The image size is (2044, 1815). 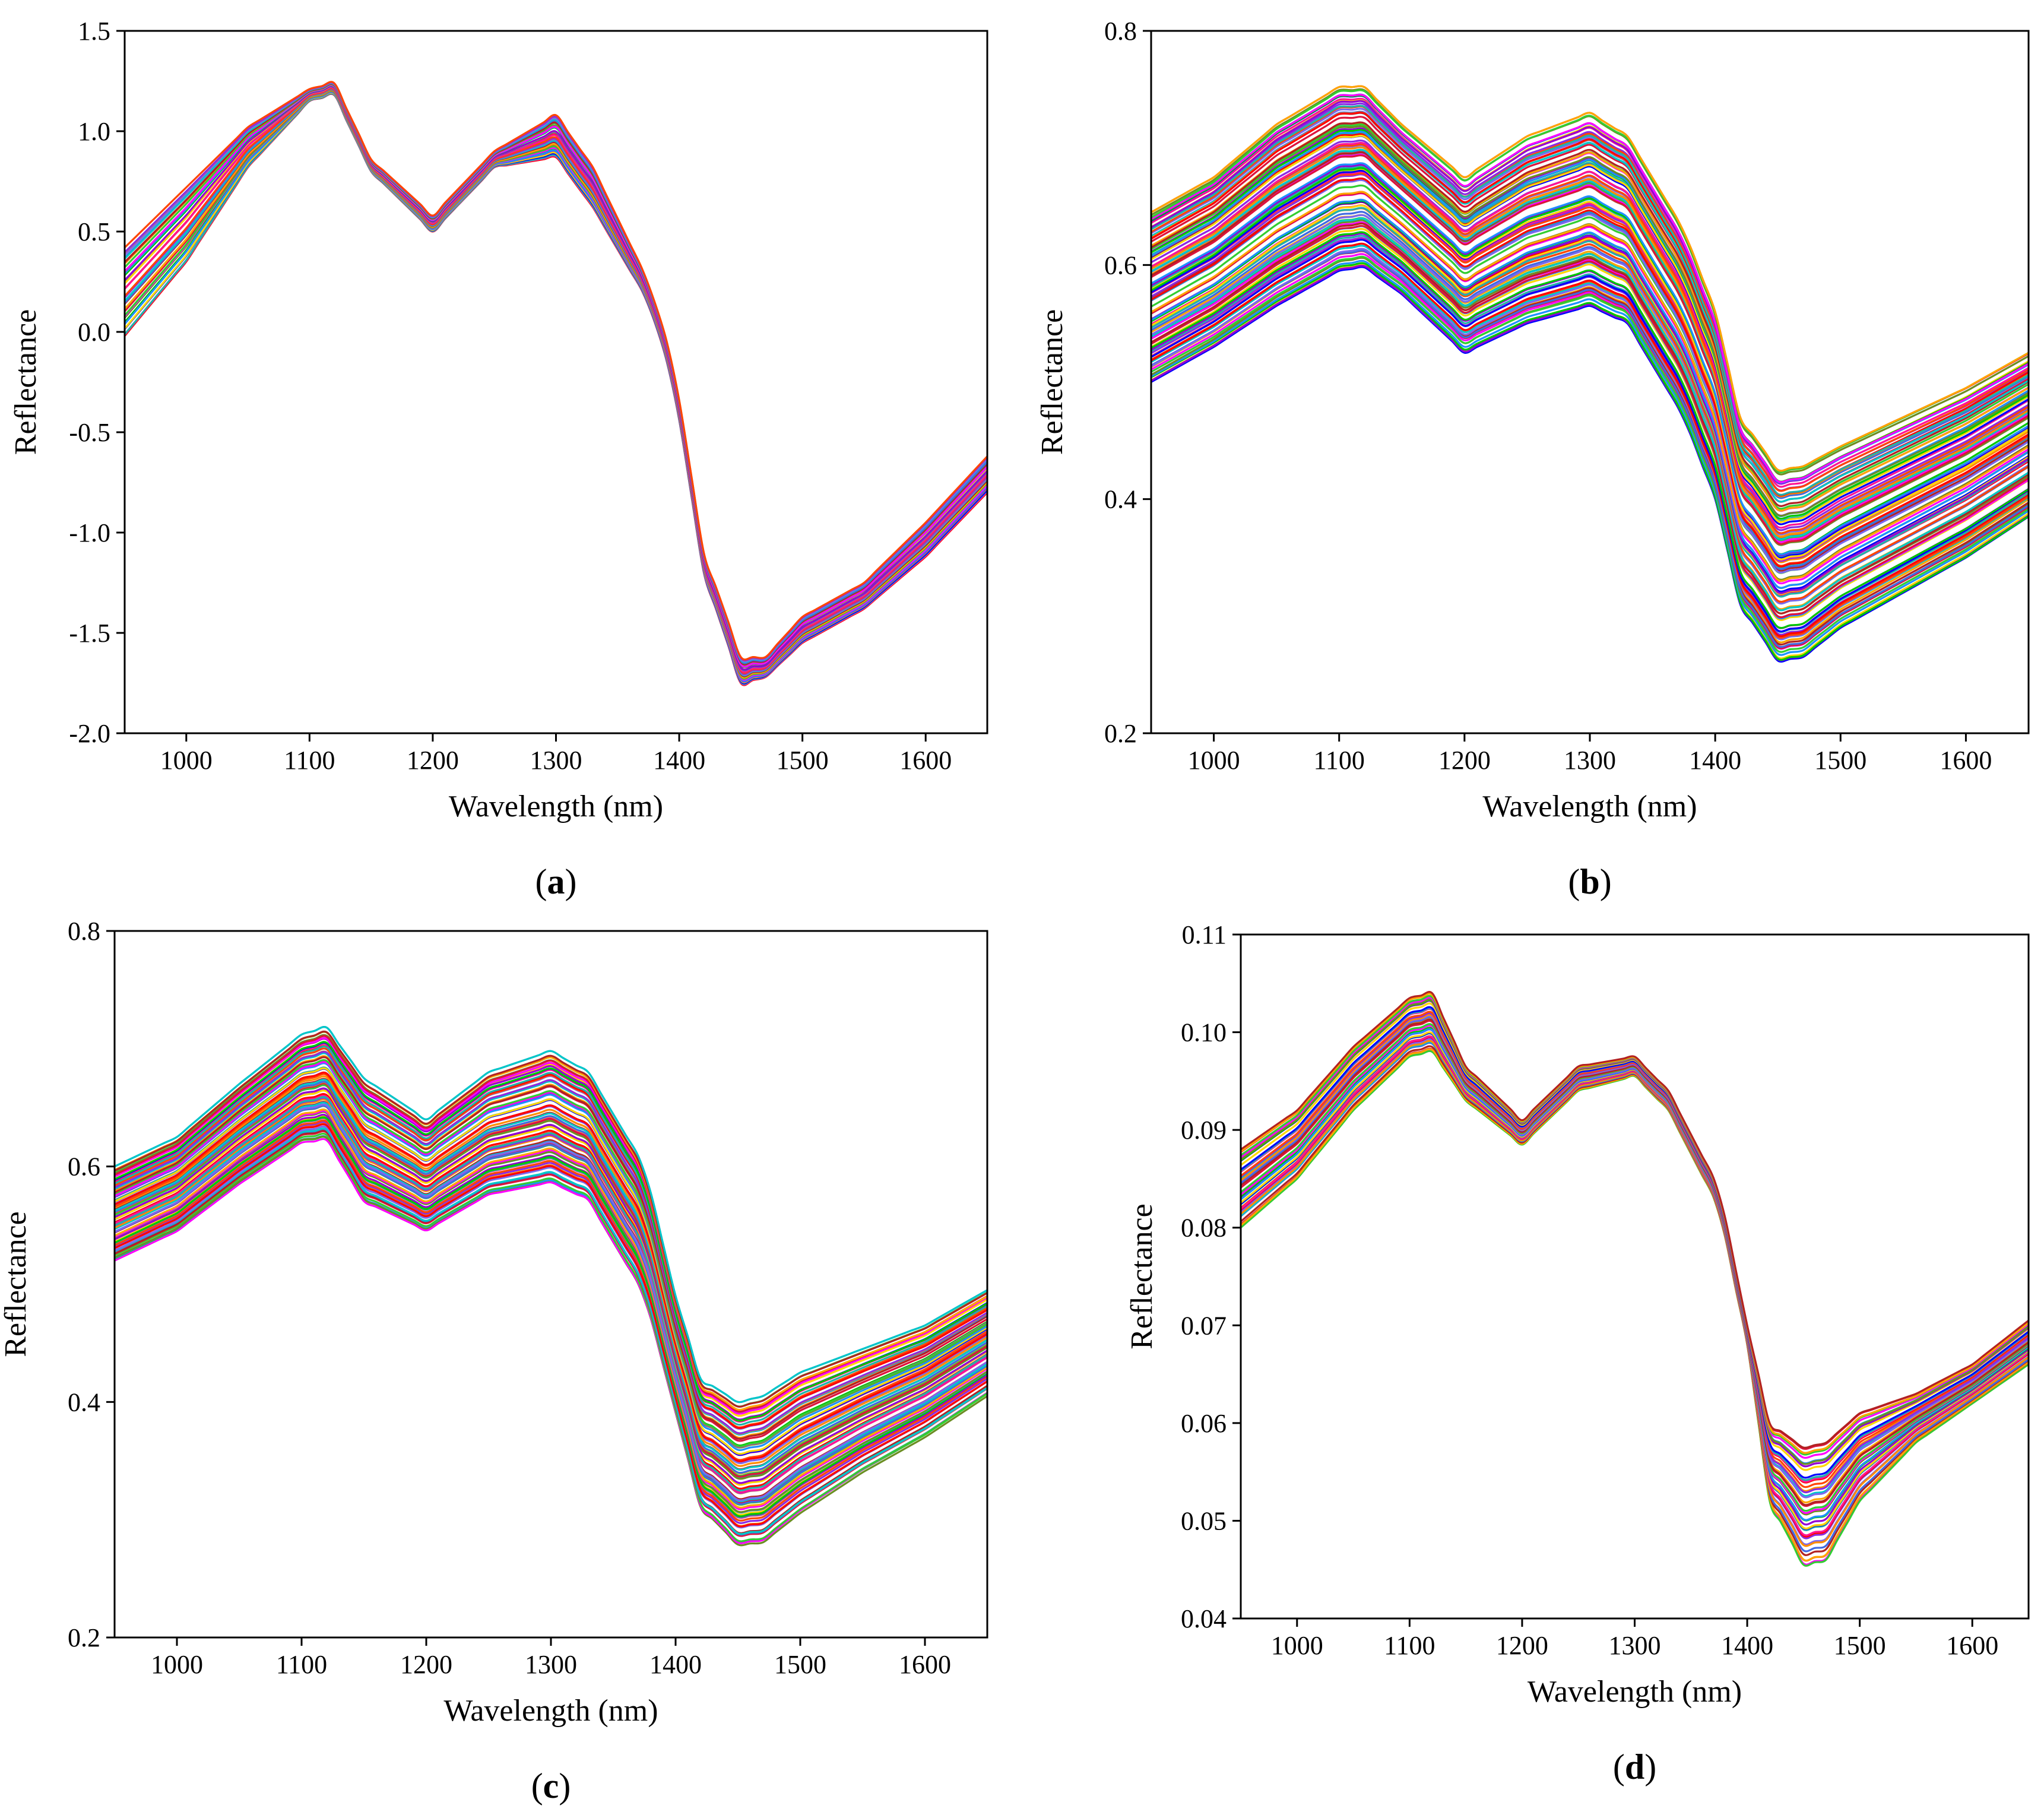 I want to click on y-tick-label: 0.07, so click(x=1204, y=1325).